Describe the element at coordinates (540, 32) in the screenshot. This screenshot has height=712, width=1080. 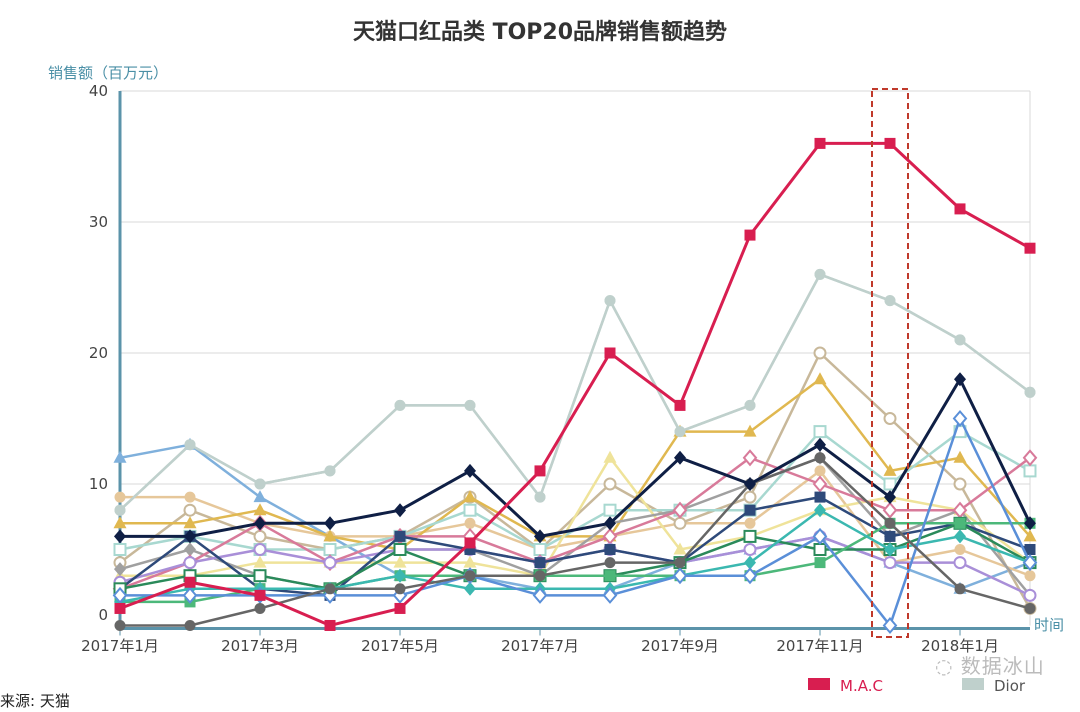
I see `chart-title: 天猫口红品类 TOP20品牌销售额趋势` at that location.